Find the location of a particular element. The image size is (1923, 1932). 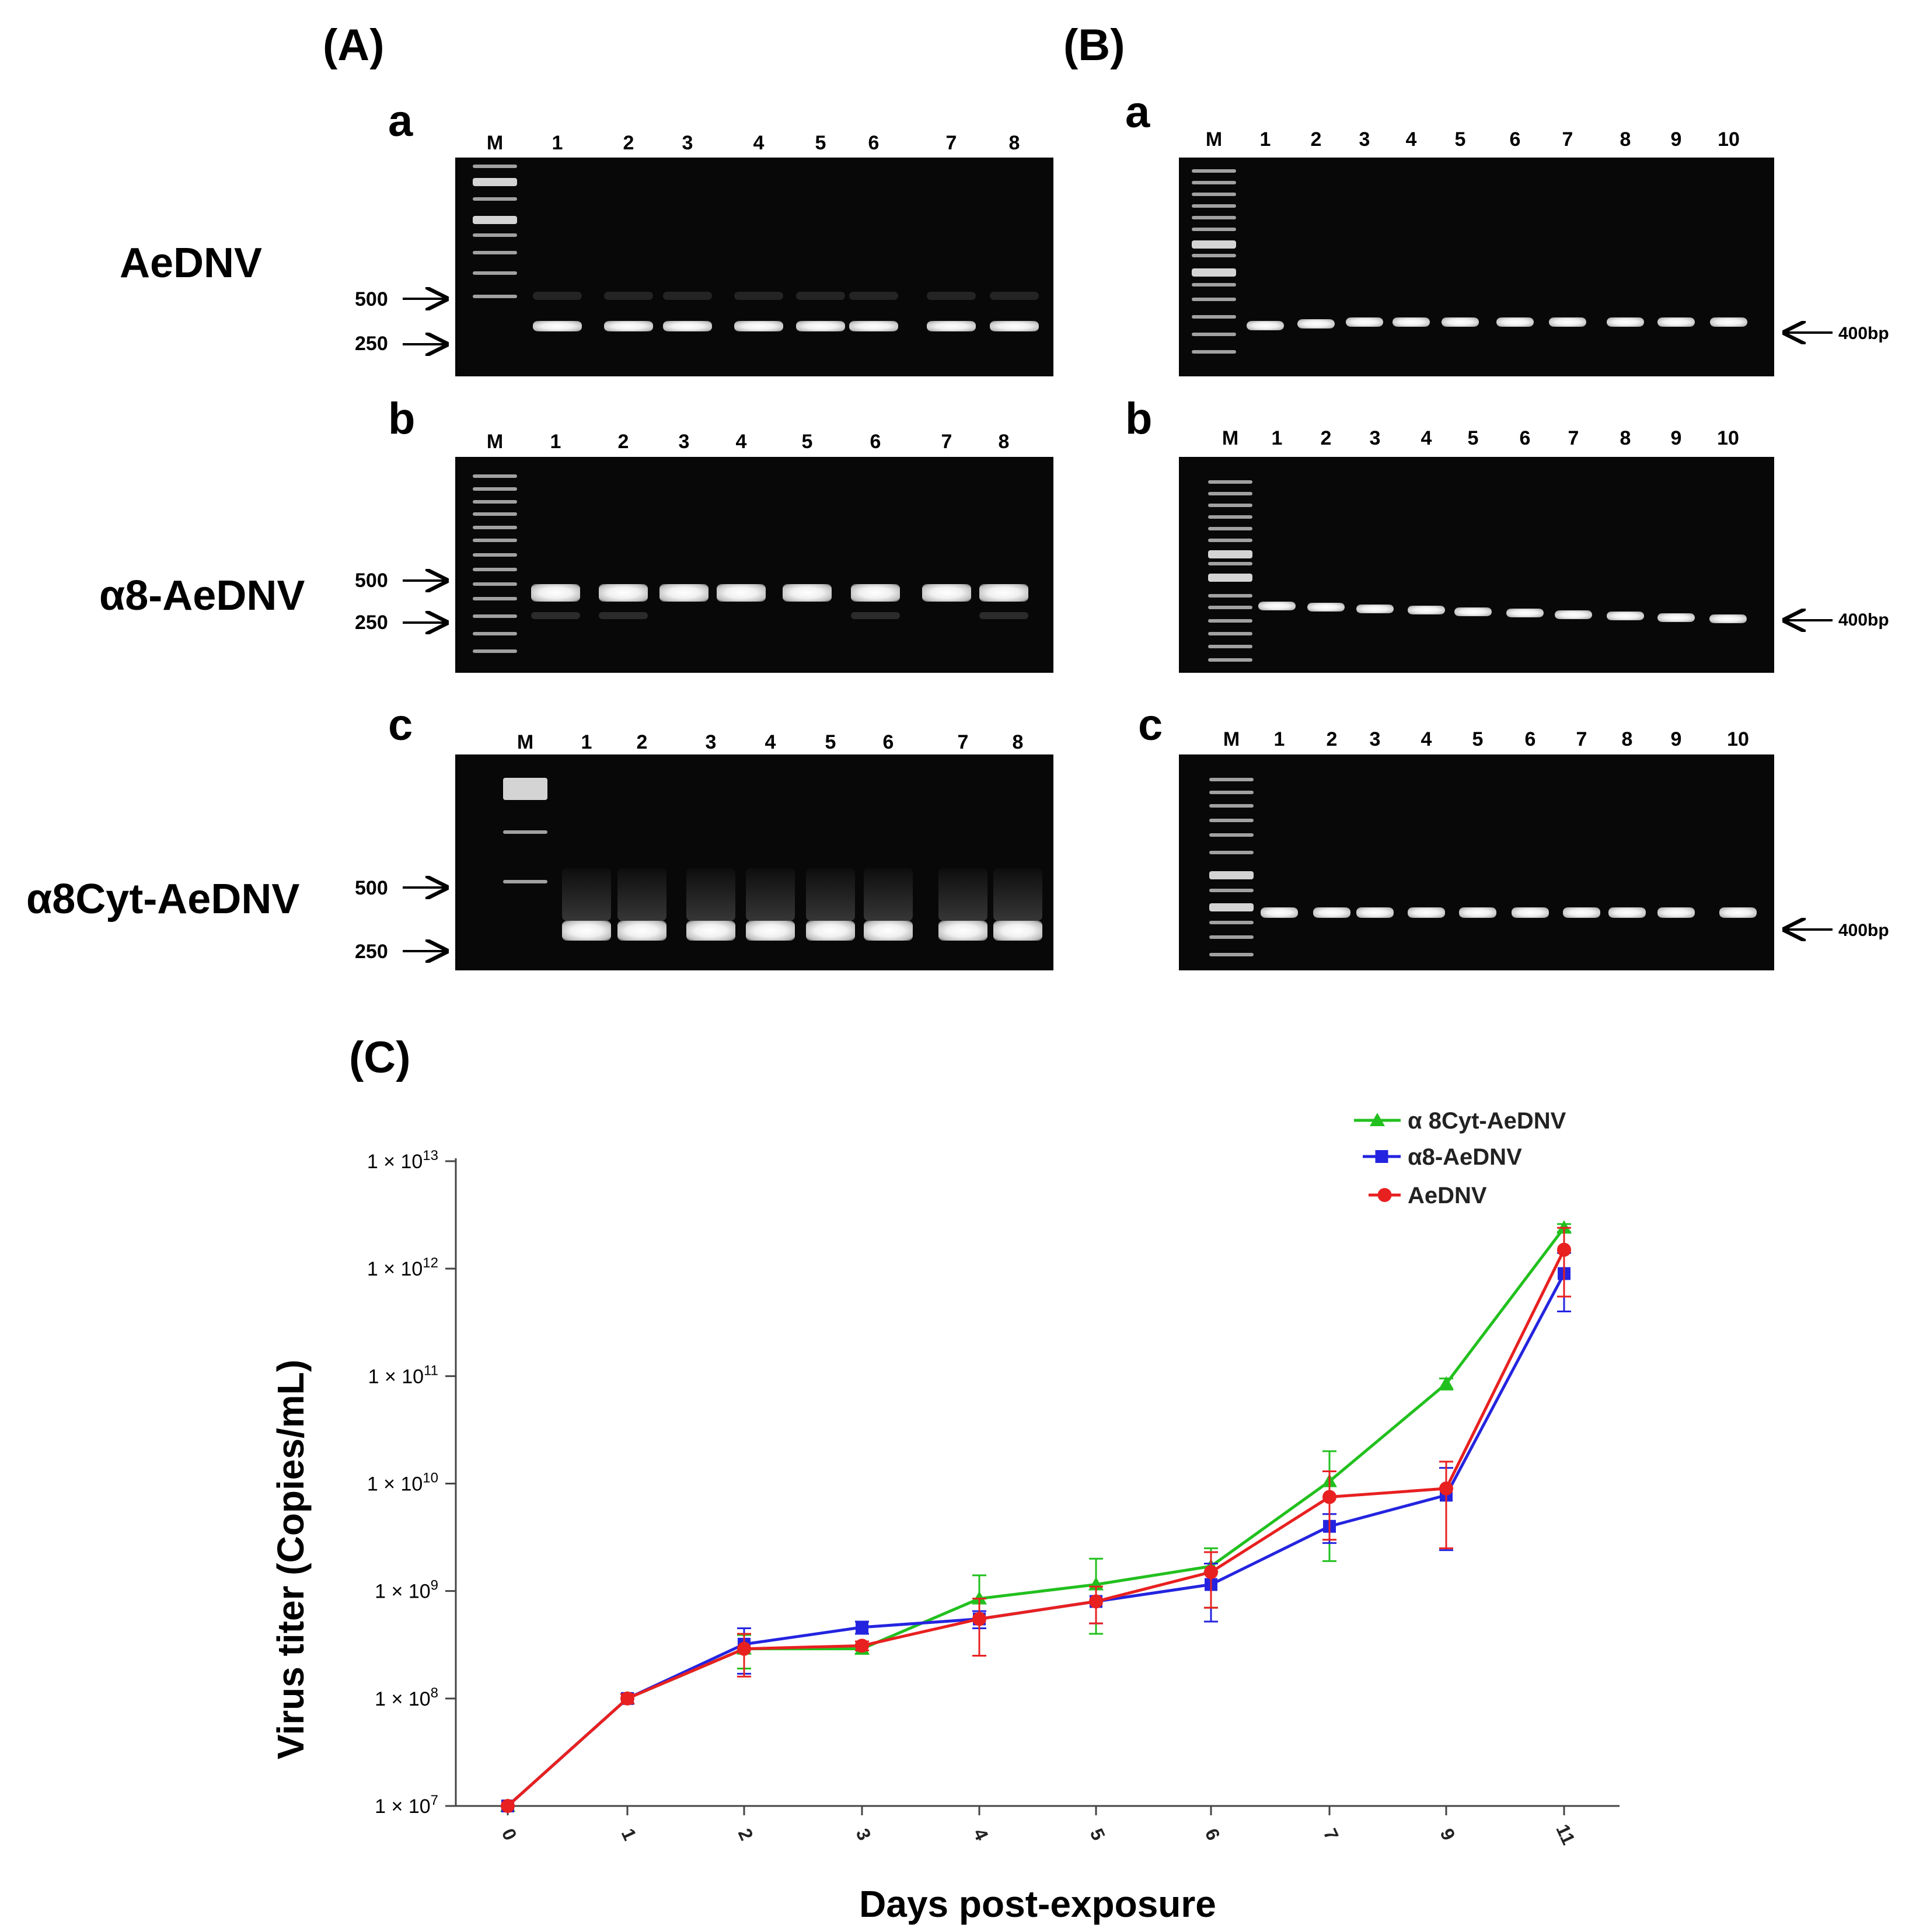

y-tick-label: 1 × 10¹⁰ is located at coordinates (403, 1483).